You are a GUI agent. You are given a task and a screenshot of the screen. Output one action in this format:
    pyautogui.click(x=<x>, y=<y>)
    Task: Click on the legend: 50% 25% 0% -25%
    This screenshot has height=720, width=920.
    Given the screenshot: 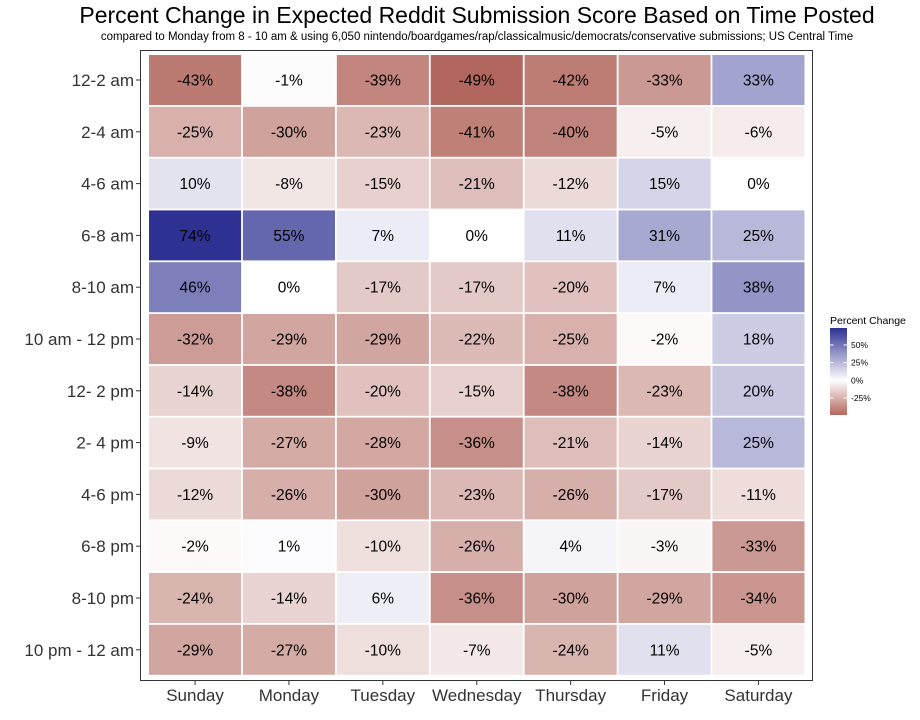 What is the action you would take?
    pyautogui.click(x=850, y=371)
    